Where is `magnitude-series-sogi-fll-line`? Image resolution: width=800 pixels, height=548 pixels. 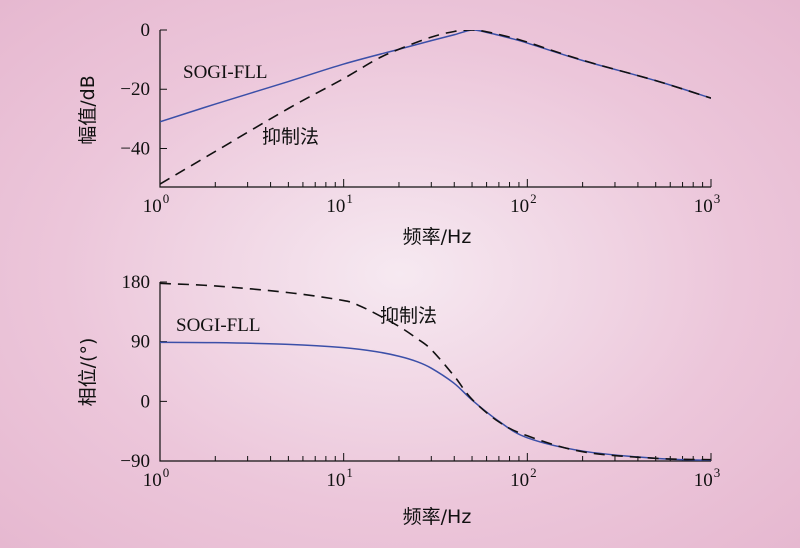 magnitude-series-sogi-fll-line is located at coordinates (435, 76).